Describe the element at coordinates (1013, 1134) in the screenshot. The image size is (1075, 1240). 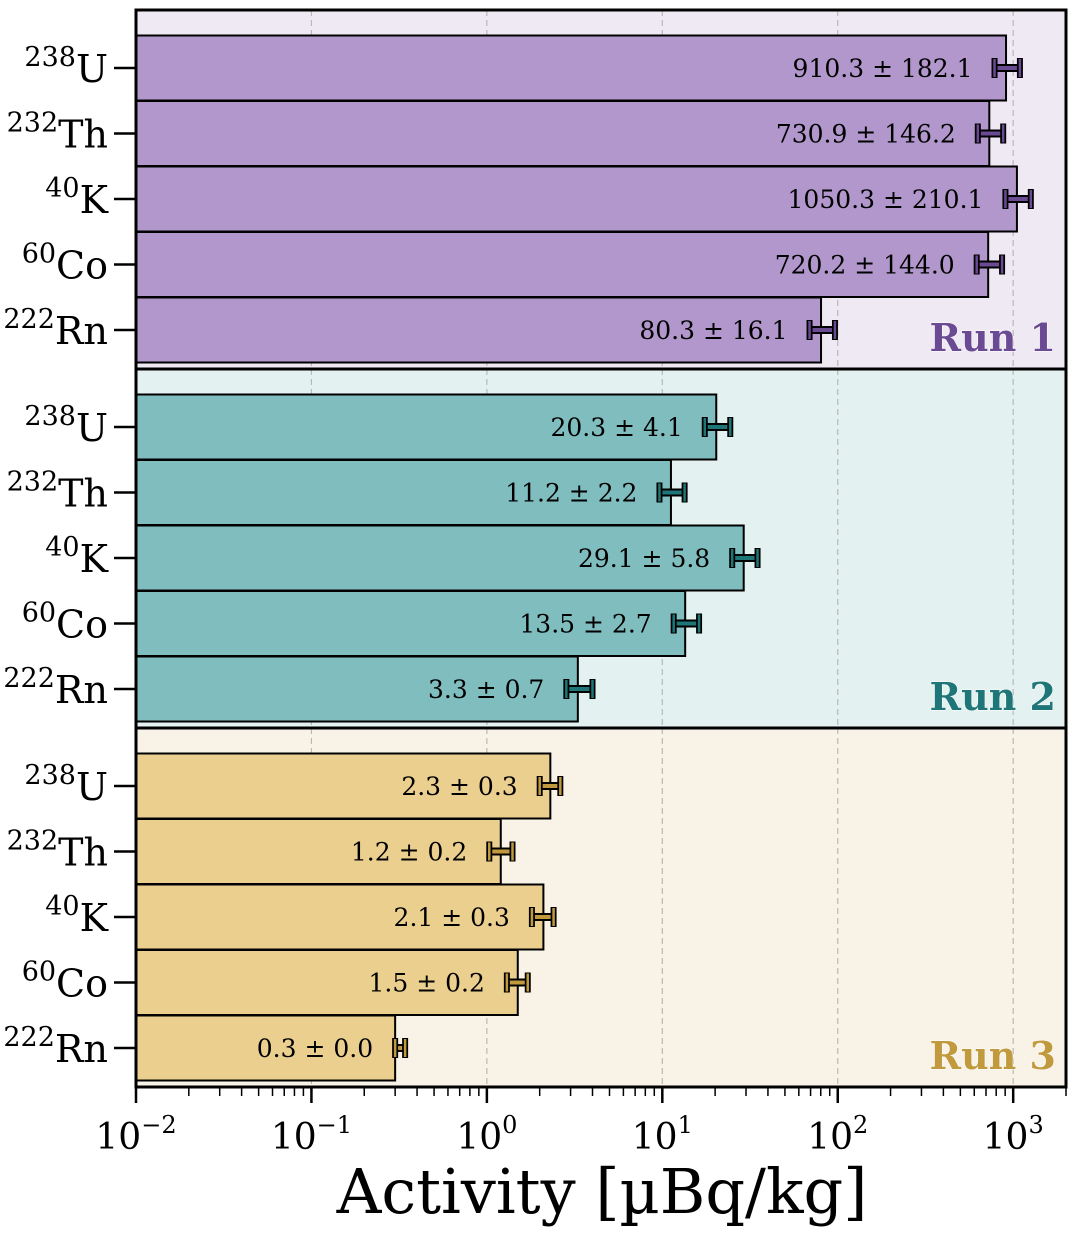
I see `x-tick-label: 10³` at that location.